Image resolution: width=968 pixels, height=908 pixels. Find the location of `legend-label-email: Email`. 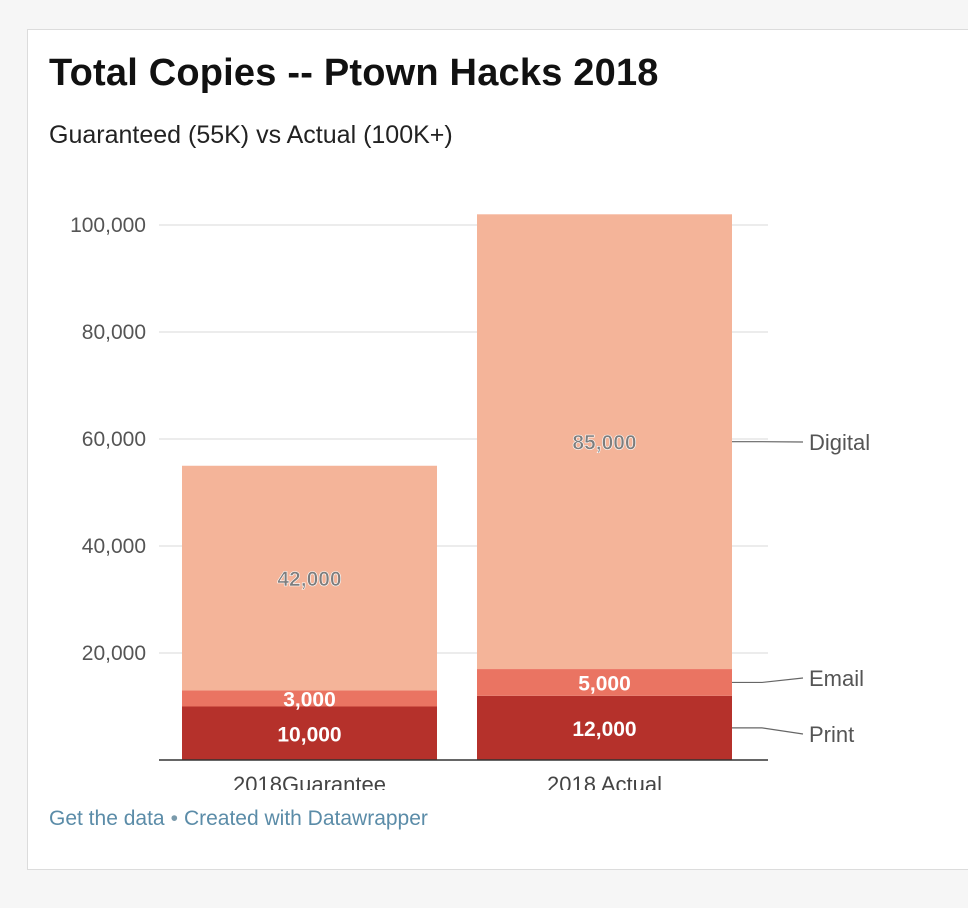

legend-label-email: Email is located at coordinates (836, 678).